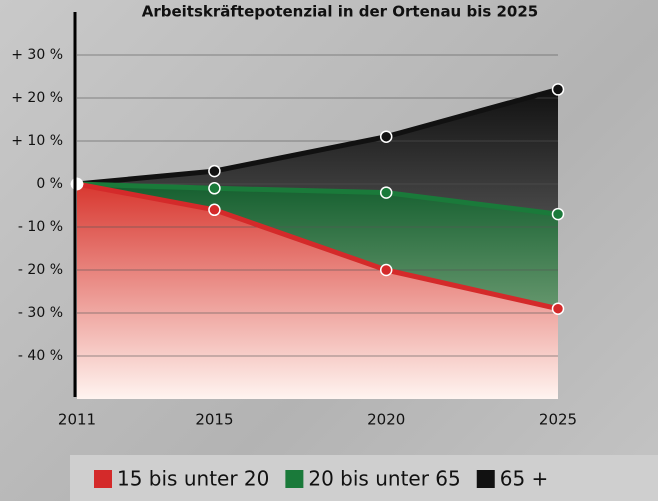  I want to click on y-tick-label: + 20 %, so click(37, 98).